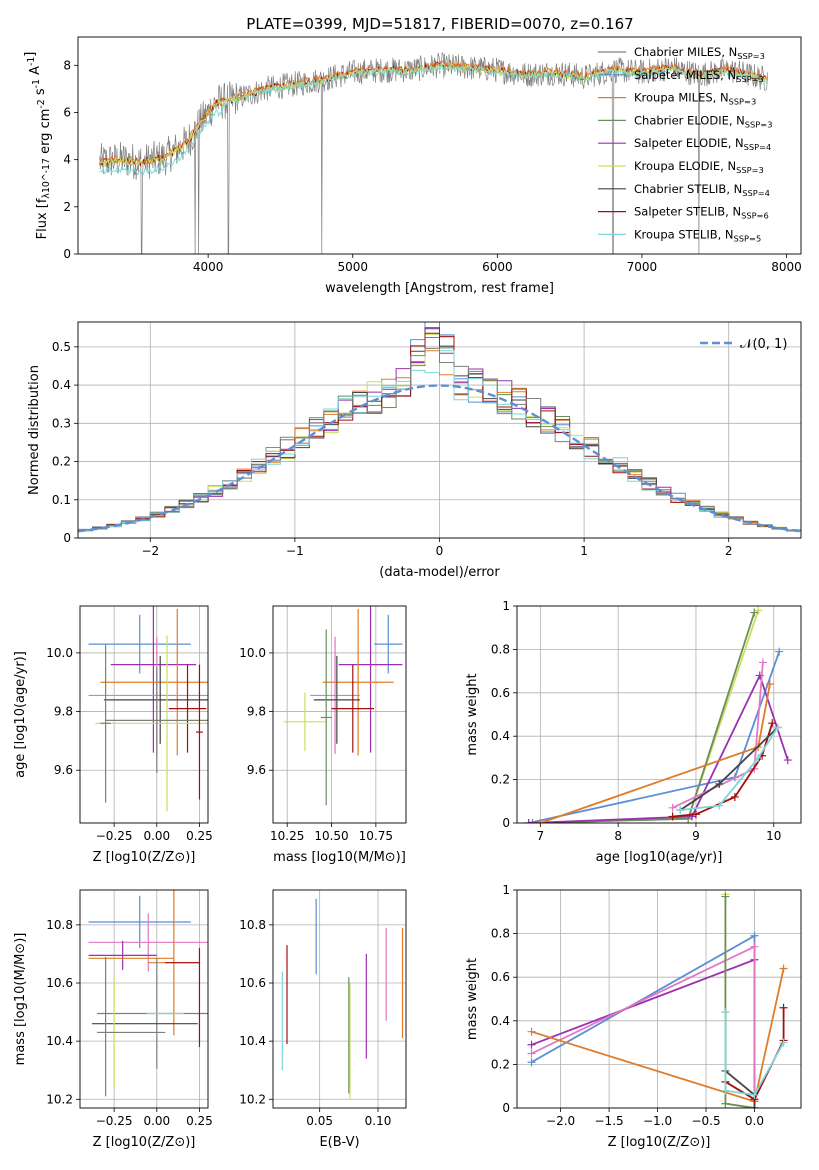 Image resolution: width=819 pixels, height=1170 pixels. What do you see at coordinates (439, 458) in the screenshot?
I see `normal-curve` at bounding box center [439, 458].